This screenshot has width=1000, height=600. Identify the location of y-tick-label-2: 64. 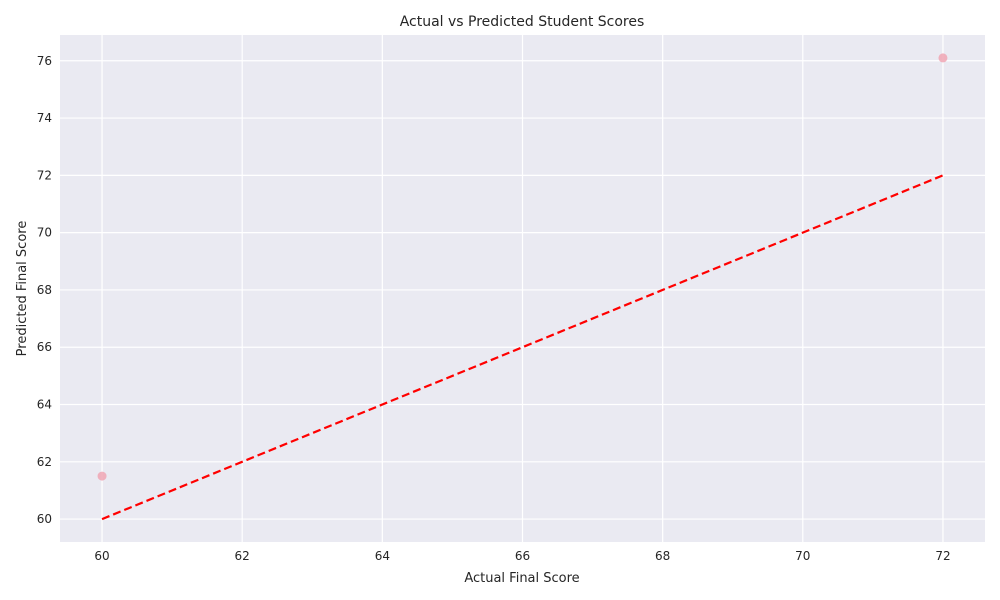
(44, 405).